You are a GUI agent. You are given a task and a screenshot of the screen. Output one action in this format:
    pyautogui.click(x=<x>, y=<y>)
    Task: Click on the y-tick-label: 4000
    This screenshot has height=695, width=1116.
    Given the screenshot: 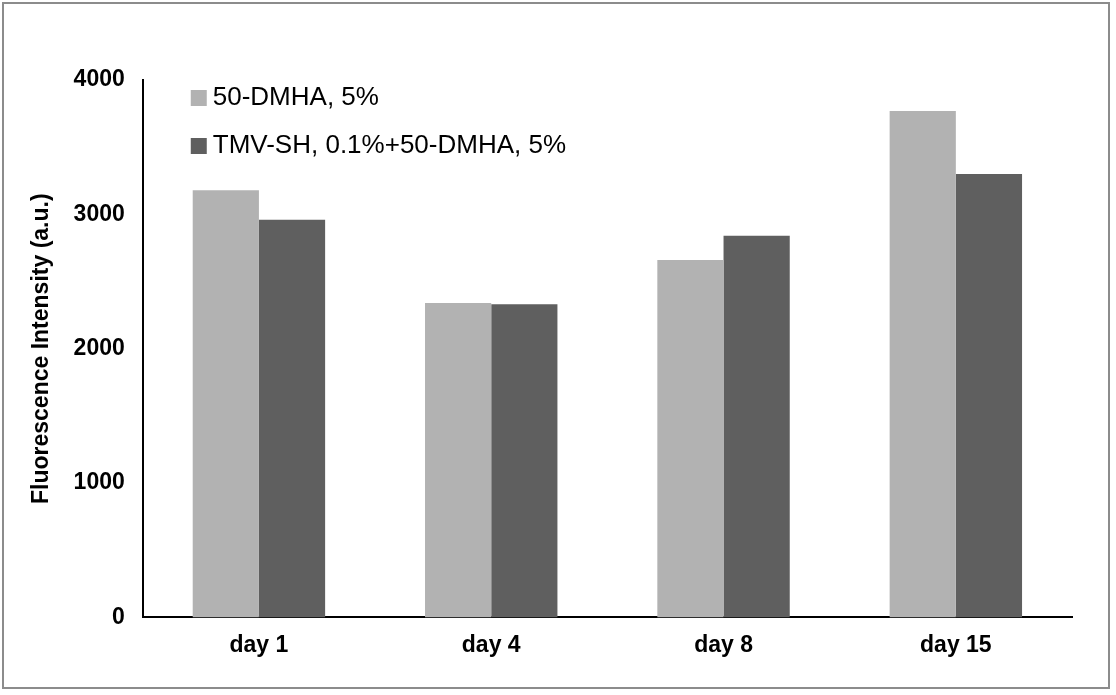 What is the action you would take?
    pyautogui.click(x=99, y=78)
    